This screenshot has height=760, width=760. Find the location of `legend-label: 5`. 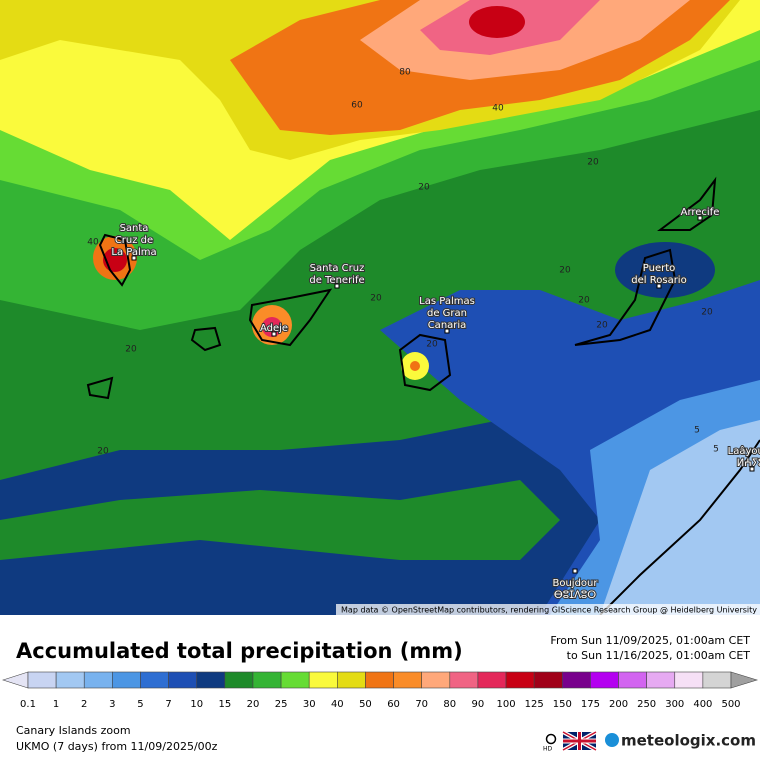

legend-label: 5 is located at coordinates (140, 704).